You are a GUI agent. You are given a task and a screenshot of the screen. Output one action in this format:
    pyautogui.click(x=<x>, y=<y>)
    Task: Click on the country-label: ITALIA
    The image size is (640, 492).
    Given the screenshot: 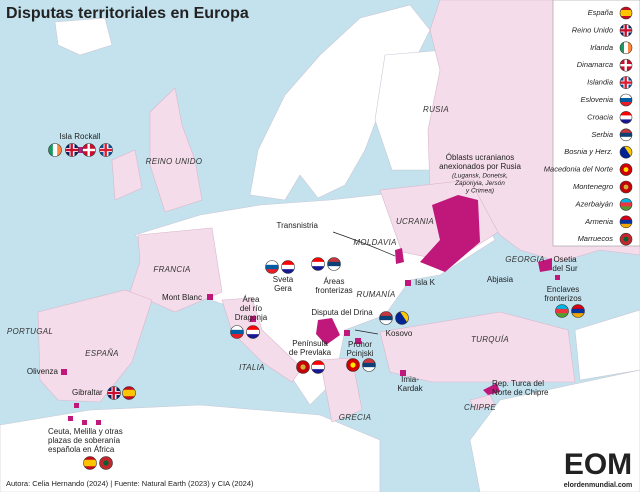 What is the action you would take?
    pyautogui.click(x=252, y=367)
    